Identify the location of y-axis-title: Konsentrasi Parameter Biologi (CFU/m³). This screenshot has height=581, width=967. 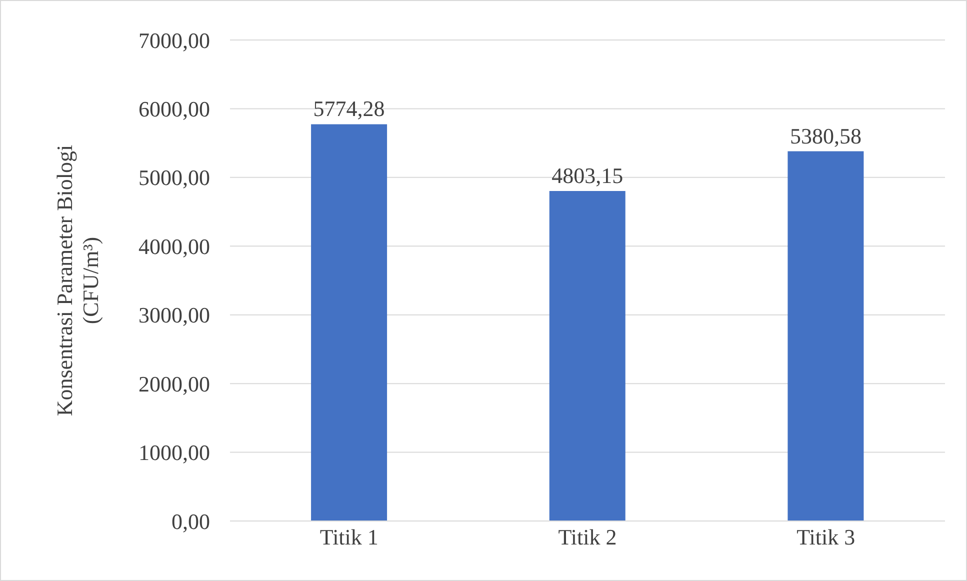
(77, 280).